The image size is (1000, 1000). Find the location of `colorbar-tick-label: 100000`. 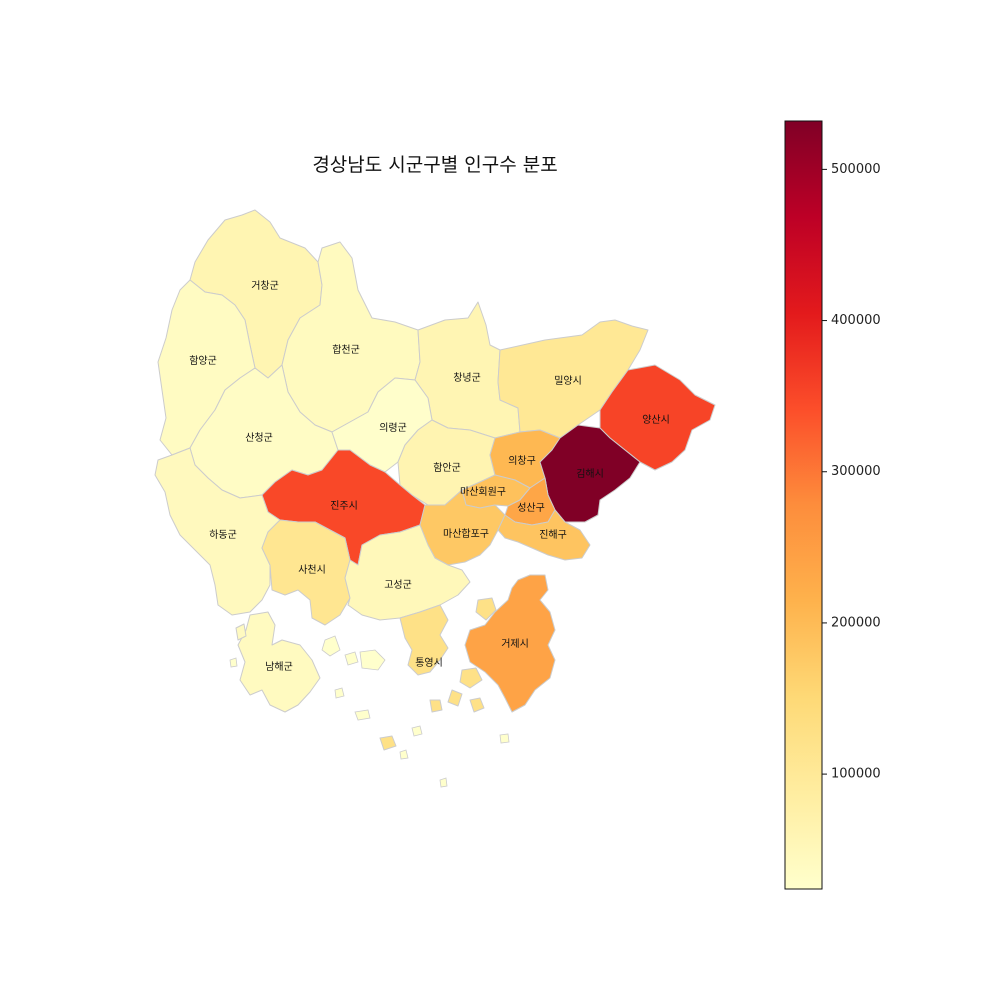

colorbar-tick-label: 100000 is located at coordinates (856, 774).